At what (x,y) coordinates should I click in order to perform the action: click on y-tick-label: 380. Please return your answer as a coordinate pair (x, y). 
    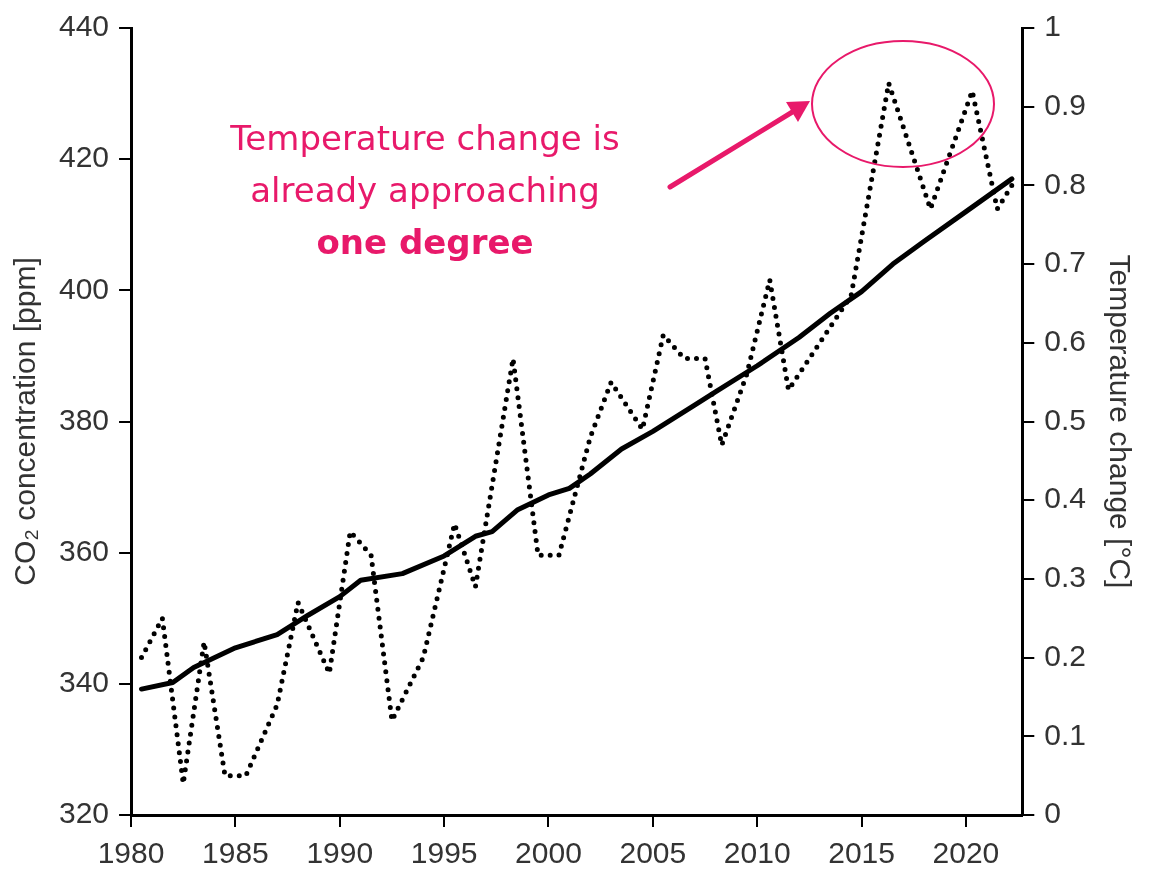
    Looking at the image, I should click on (84, 419).